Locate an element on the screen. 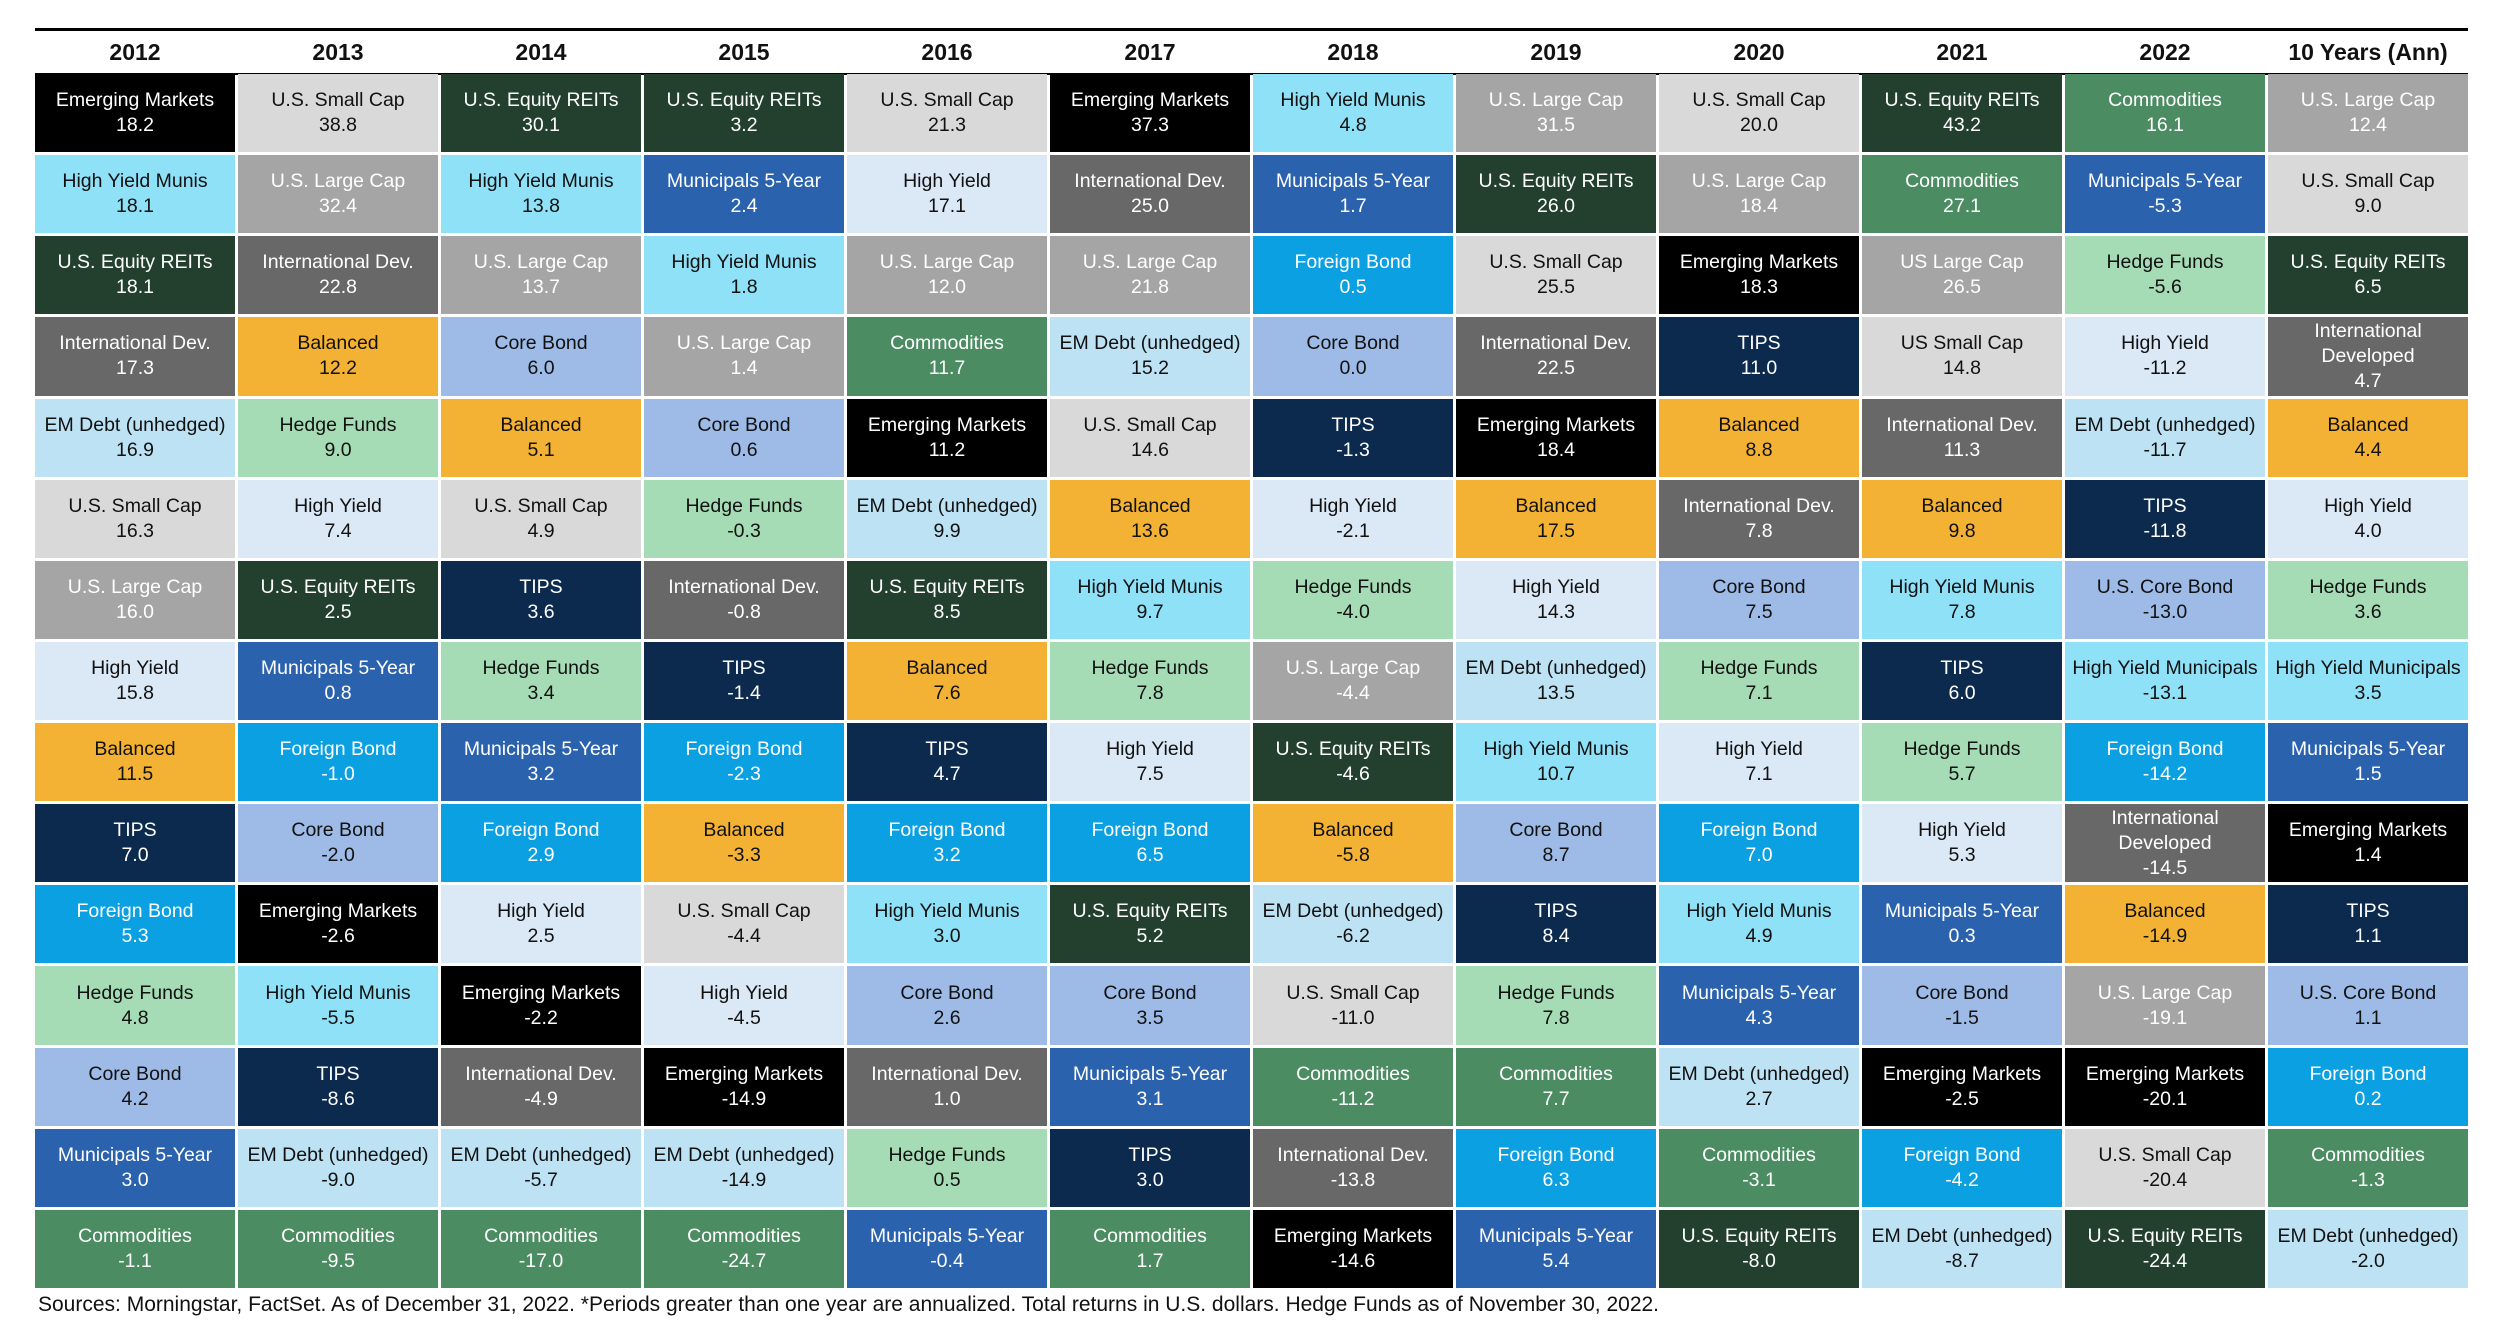 The width and height of the screenshot is (2500, 1323). return-value: -9.5 is located at coordinates (338, 1260).